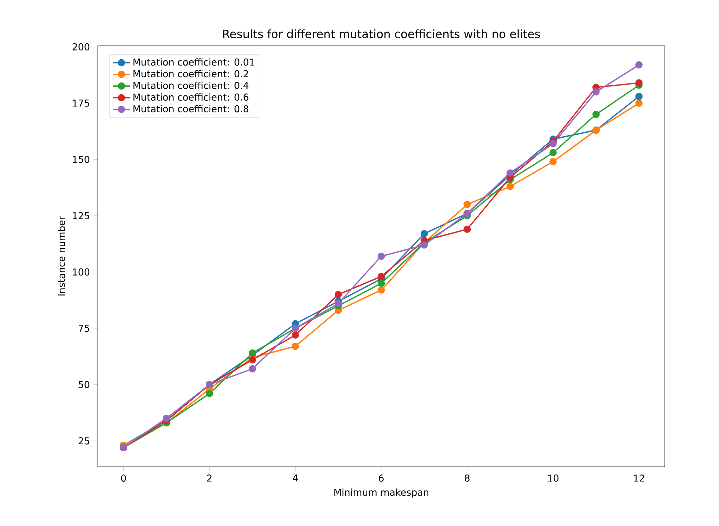  Describe the element at coordinates (81, 103) in the screenshot. I see `y-tick-label: 175` at that location.